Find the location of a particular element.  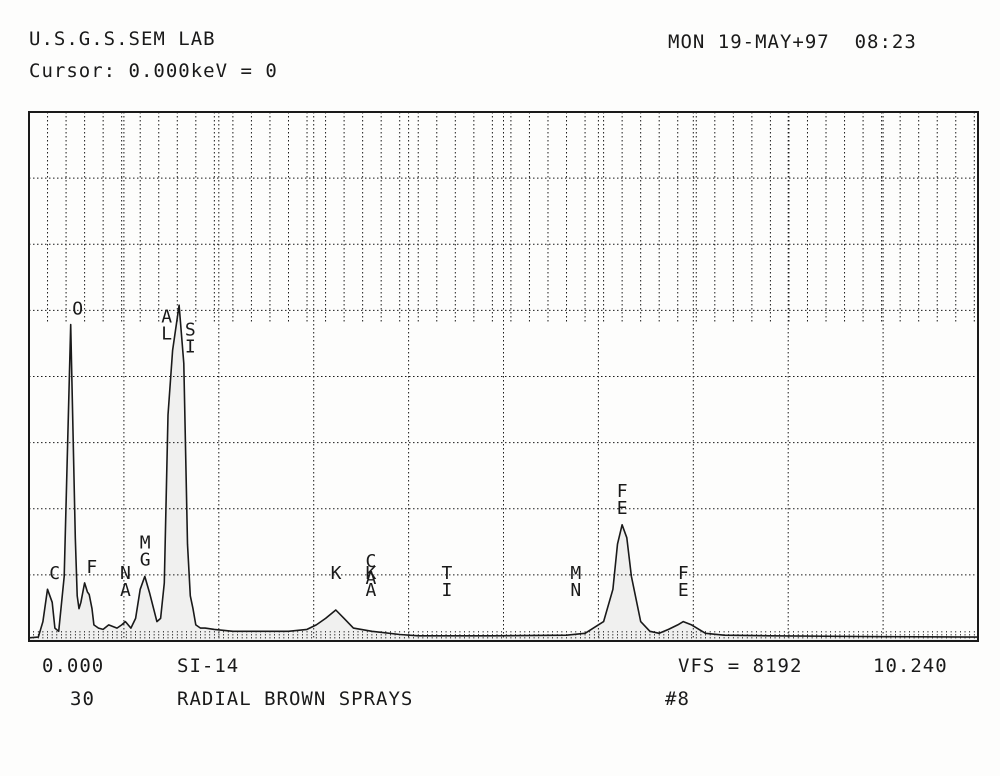

peak-label: F is located at coordinates (91, 567).